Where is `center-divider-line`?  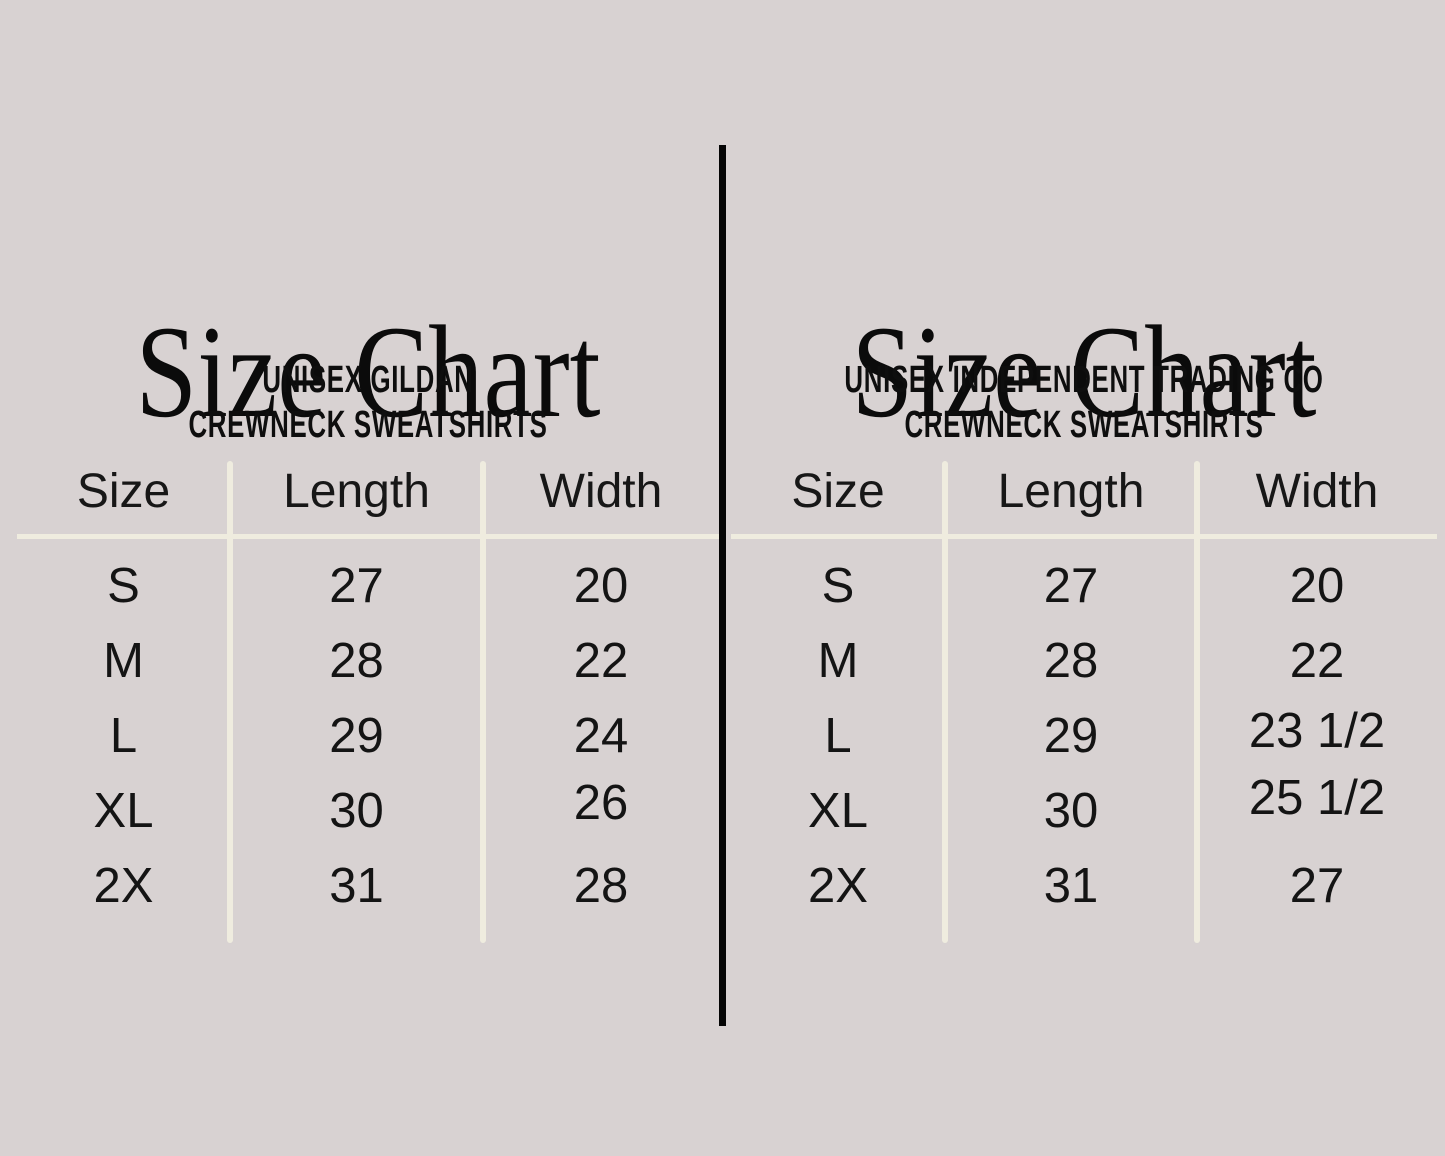
center-divider-line is located at coordinates (722, 585).